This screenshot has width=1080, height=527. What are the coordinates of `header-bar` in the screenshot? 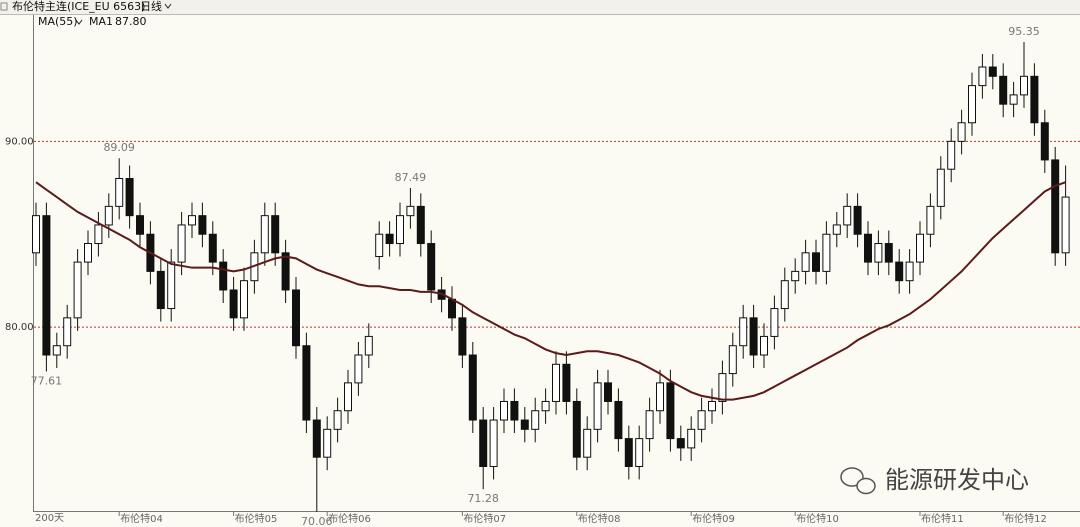 It's located at (540, 7).